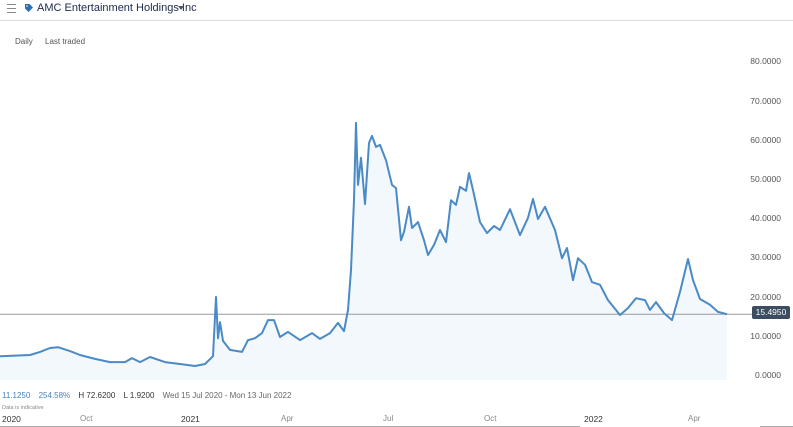 The height and width of the screenshot is (427, 793). Describe the element at coordinates (117, 8) in the screenshot. I see `instrument-title: AMC Entertainment Holdings Inc` at that location.